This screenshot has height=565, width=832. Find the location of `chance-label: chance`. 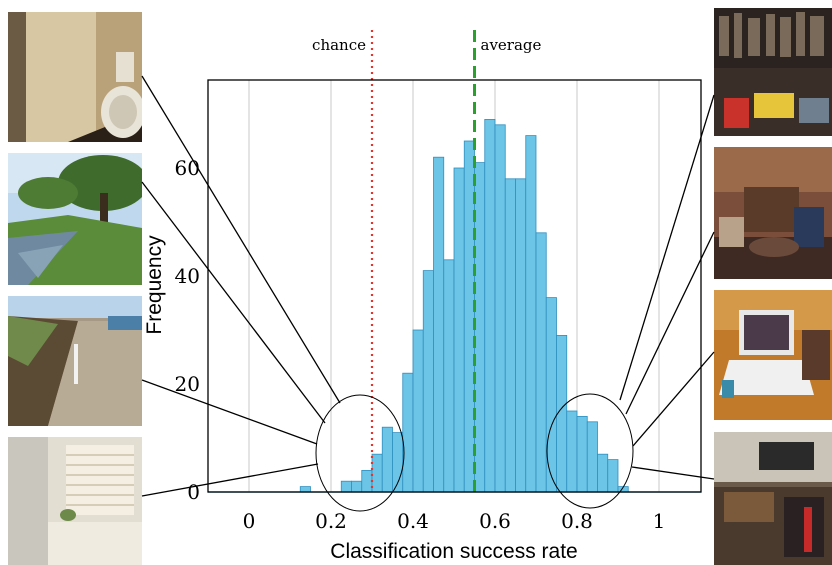

chance-label: chance is located at coordinates (339, 45).